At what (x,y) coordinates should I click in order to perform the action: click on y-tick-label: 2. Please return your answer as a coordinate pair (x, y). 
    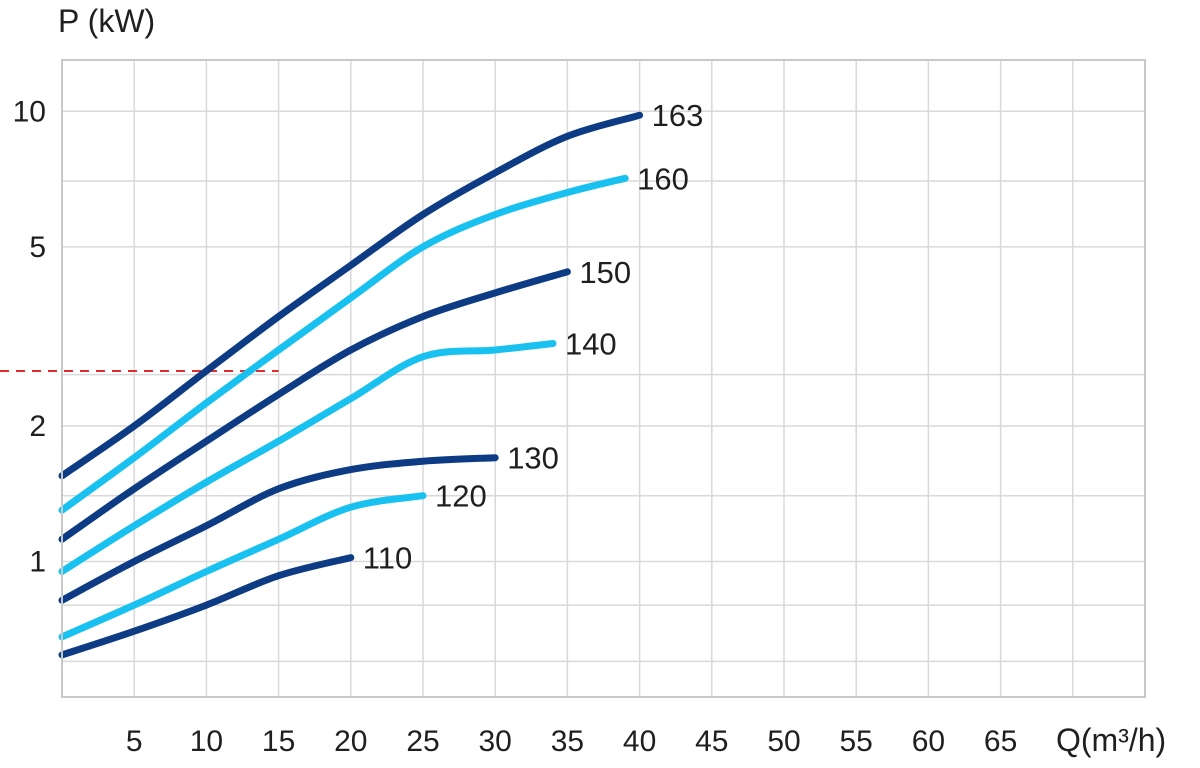
    Looking at the image, I should click on (37, 426).